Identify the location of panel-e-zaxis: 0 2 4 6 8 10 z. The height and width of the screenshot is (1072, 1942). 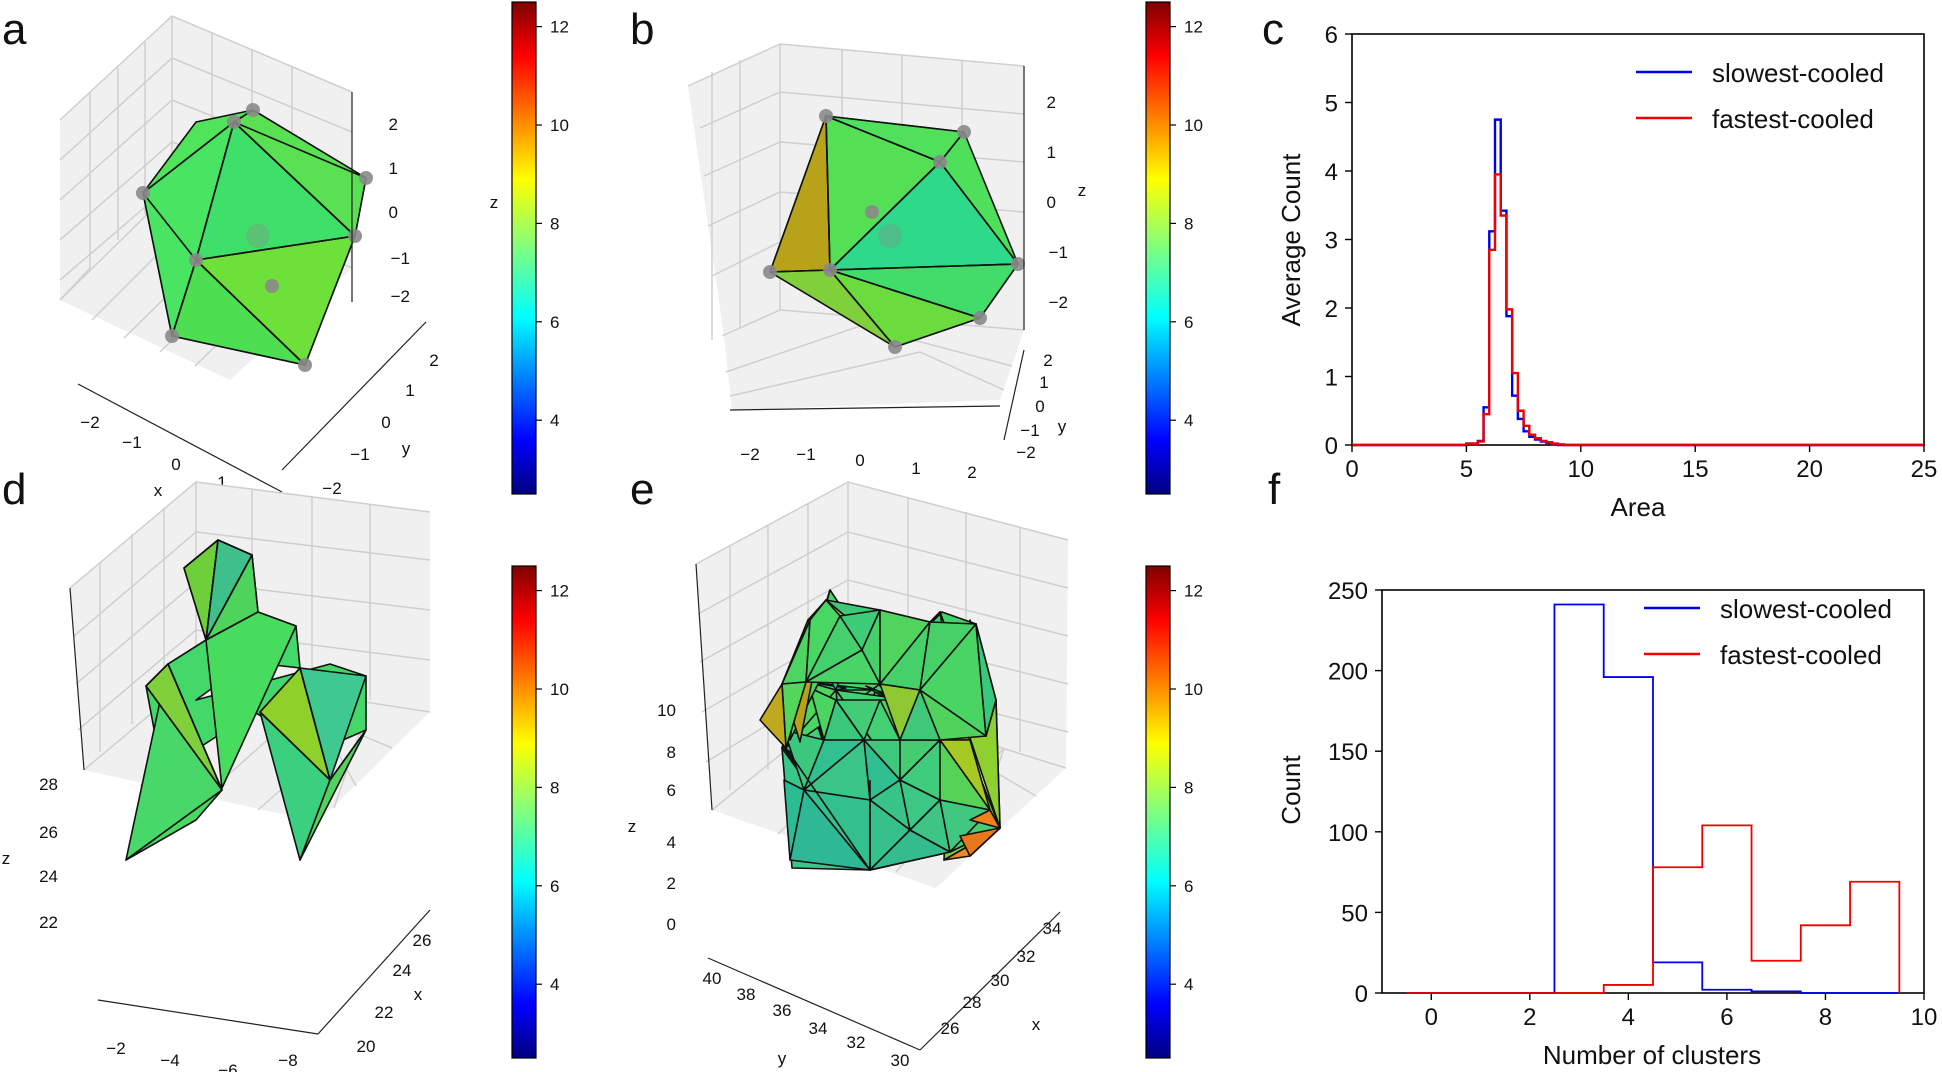
(670, 748).